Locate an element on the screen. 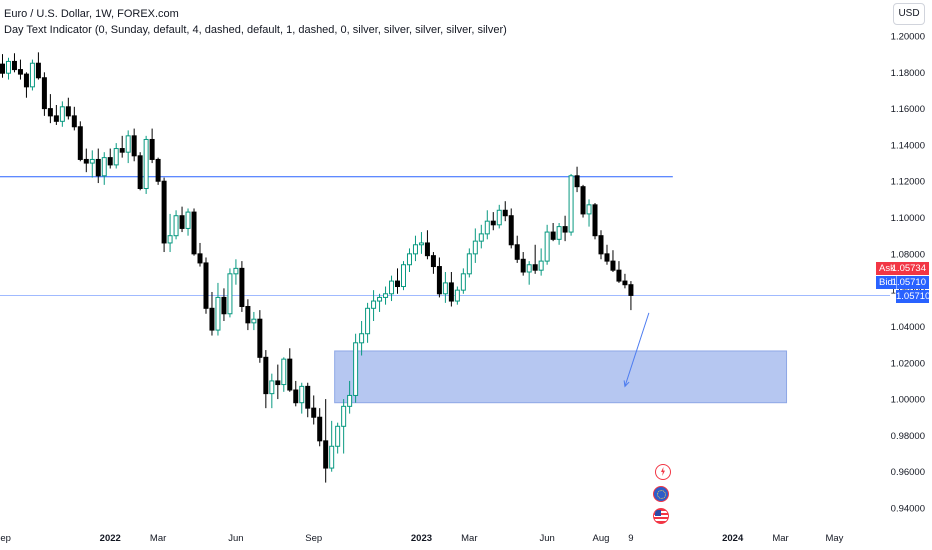  eu-flag-icon is located at coordinates (661, 494).